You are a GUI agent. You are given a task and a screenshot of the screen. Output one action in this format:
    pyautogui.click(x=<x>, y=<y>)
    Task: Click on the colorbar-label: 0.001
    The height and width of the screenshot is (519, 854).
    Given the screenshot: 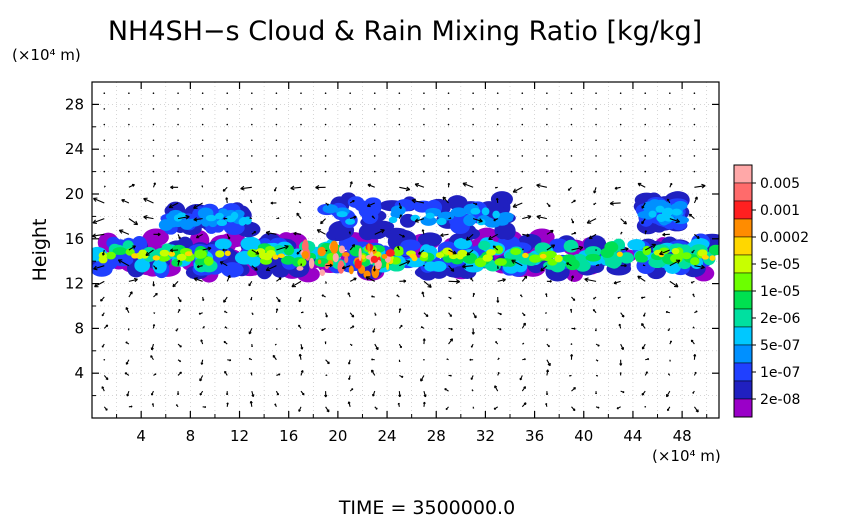 What is the action you would take?
    pyautogui.click(x=780, y=211)
    